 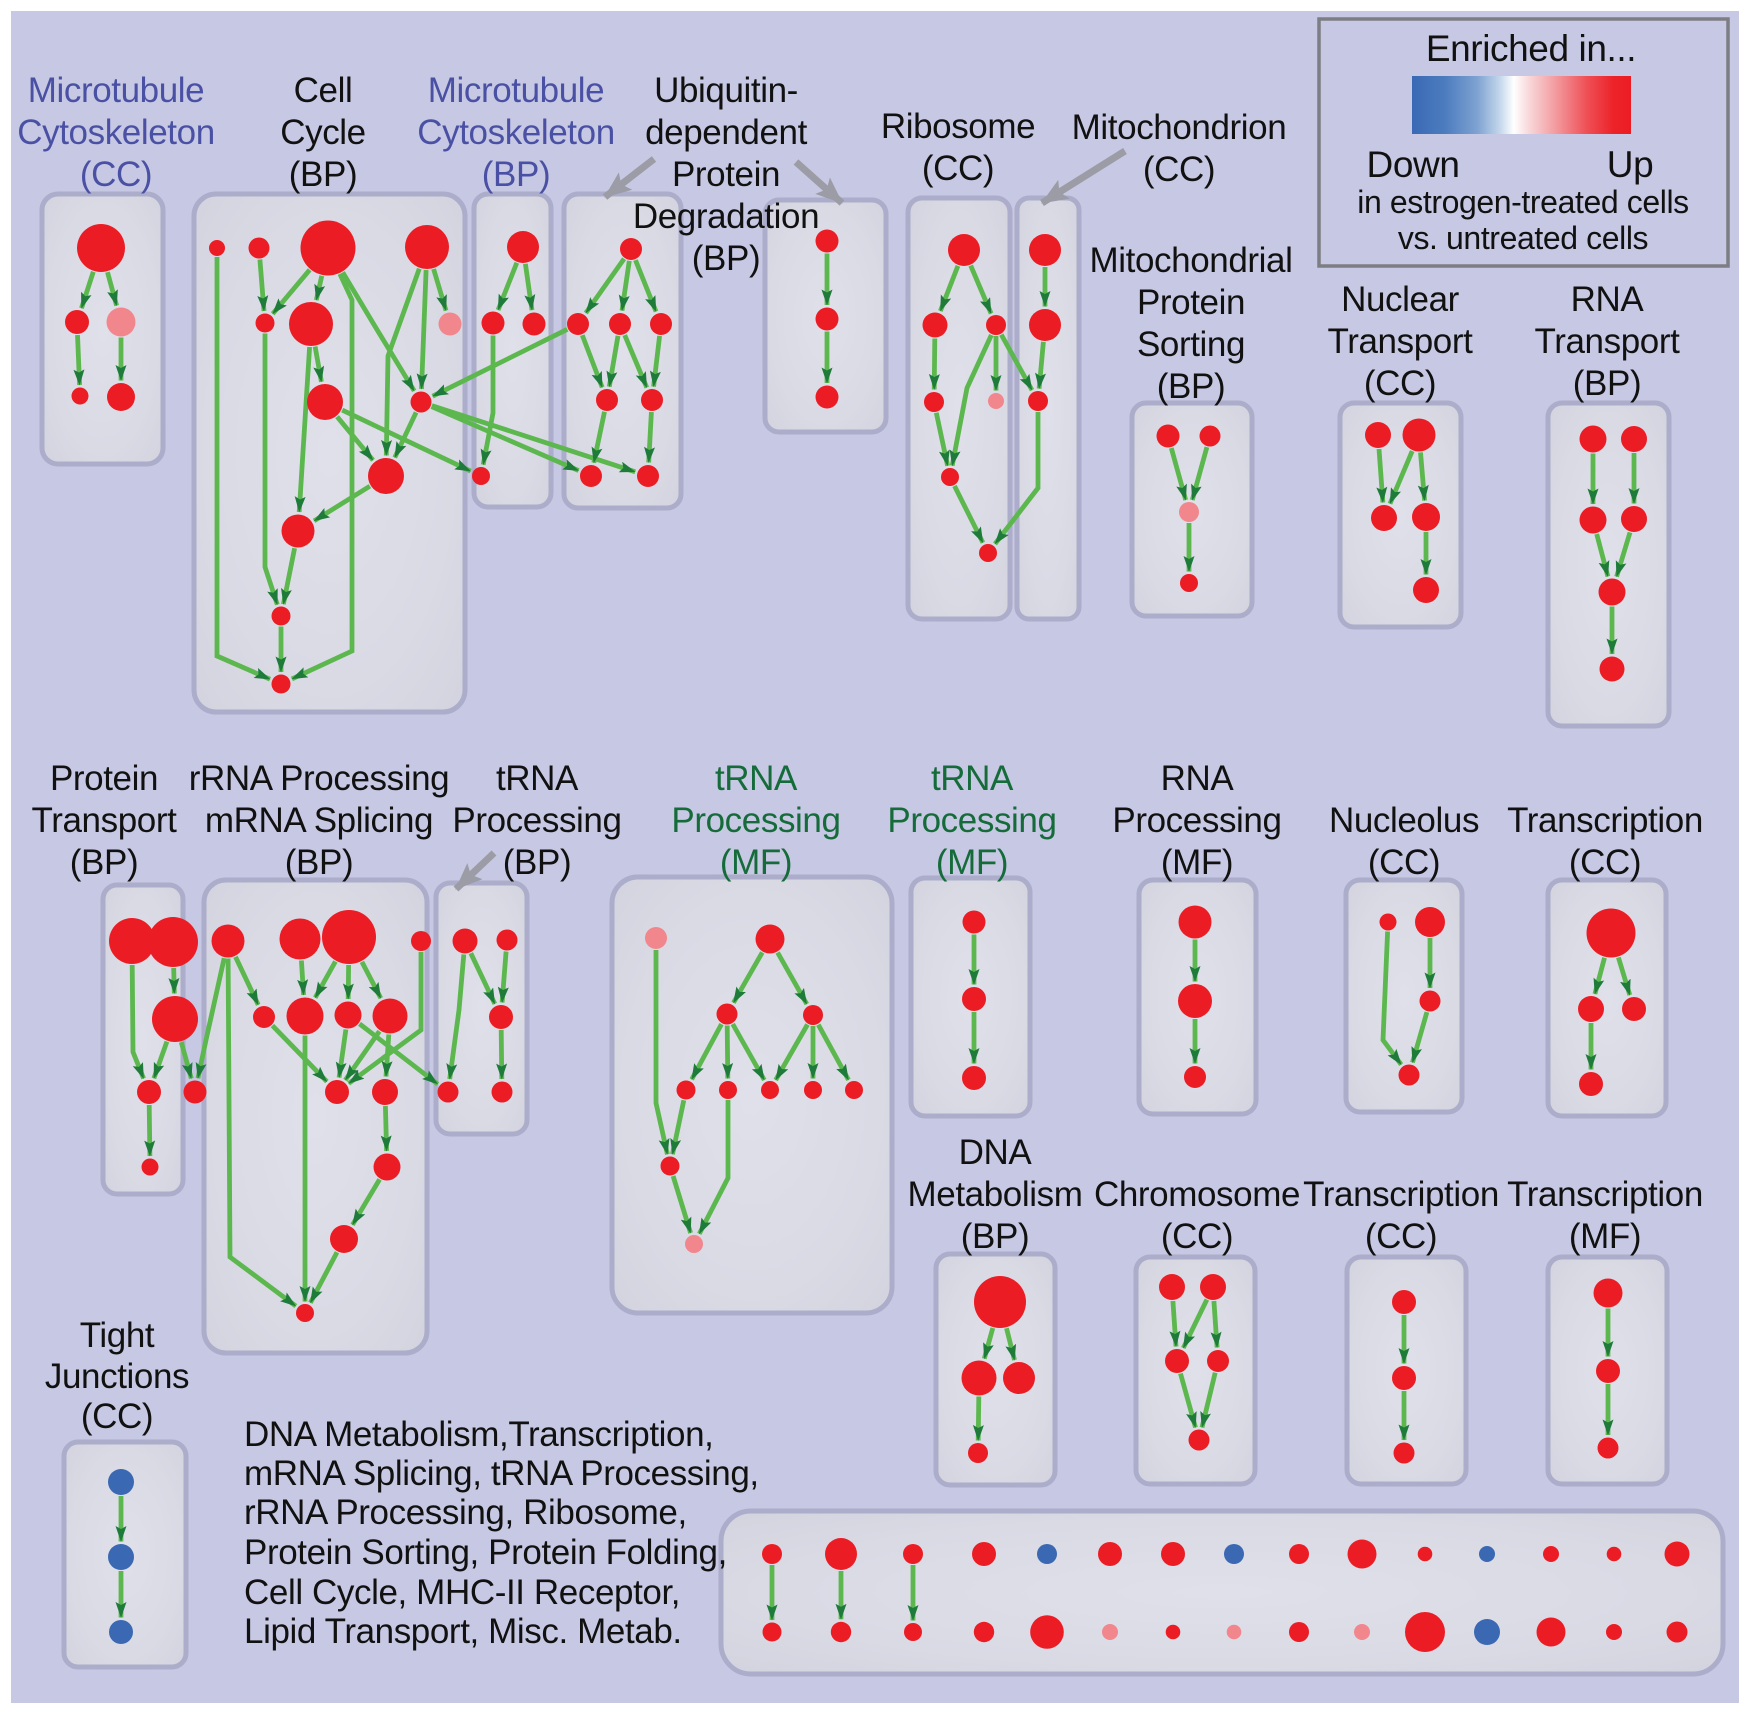 What do you see at coordinates (117, 1335) in the screenshot?
I see `svg-text: Tight` at bounding box center [117, 1335].